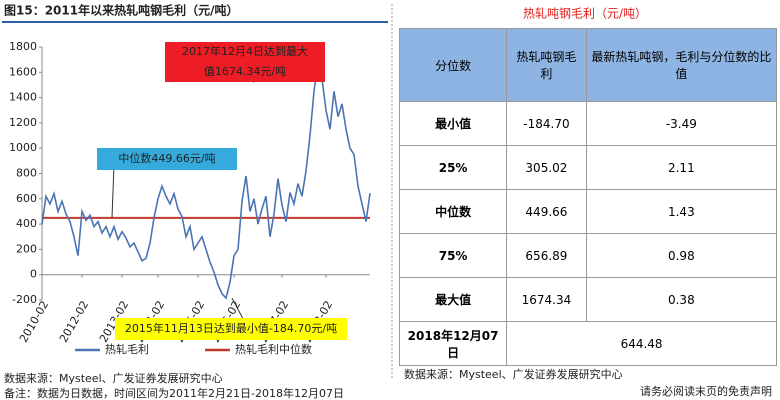 The image size is (780, 400). What do you see at coordinates (681, 123) in the screenshot?
I see `cell: -3.49` at bounding box center [681, 123].